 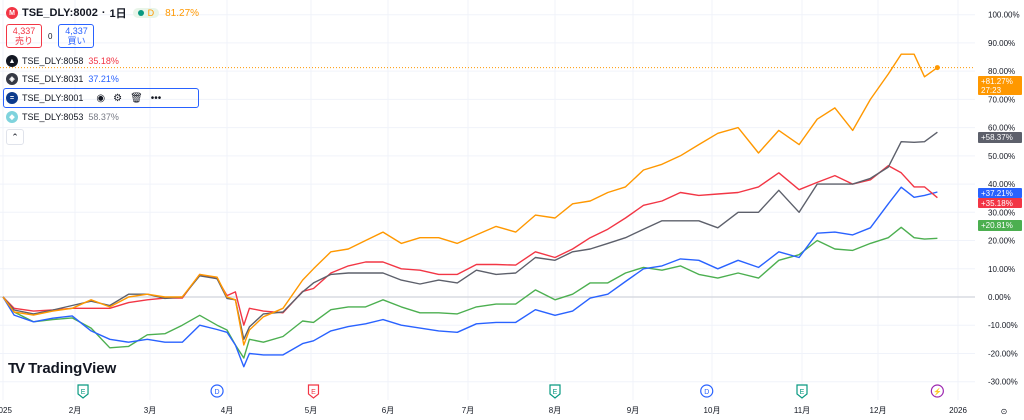 I want to click on spread: 0, so click(x=50, y=36).